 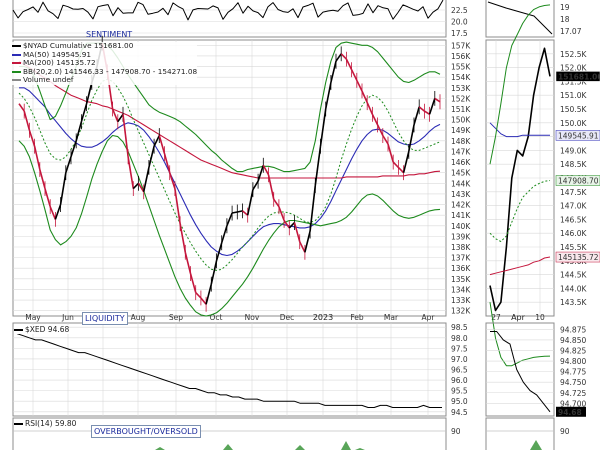 What do you see at coordinates (104, 80) in the screenshot?
I see `legend-volume: Volume undef` at bounding box center [104, 80].